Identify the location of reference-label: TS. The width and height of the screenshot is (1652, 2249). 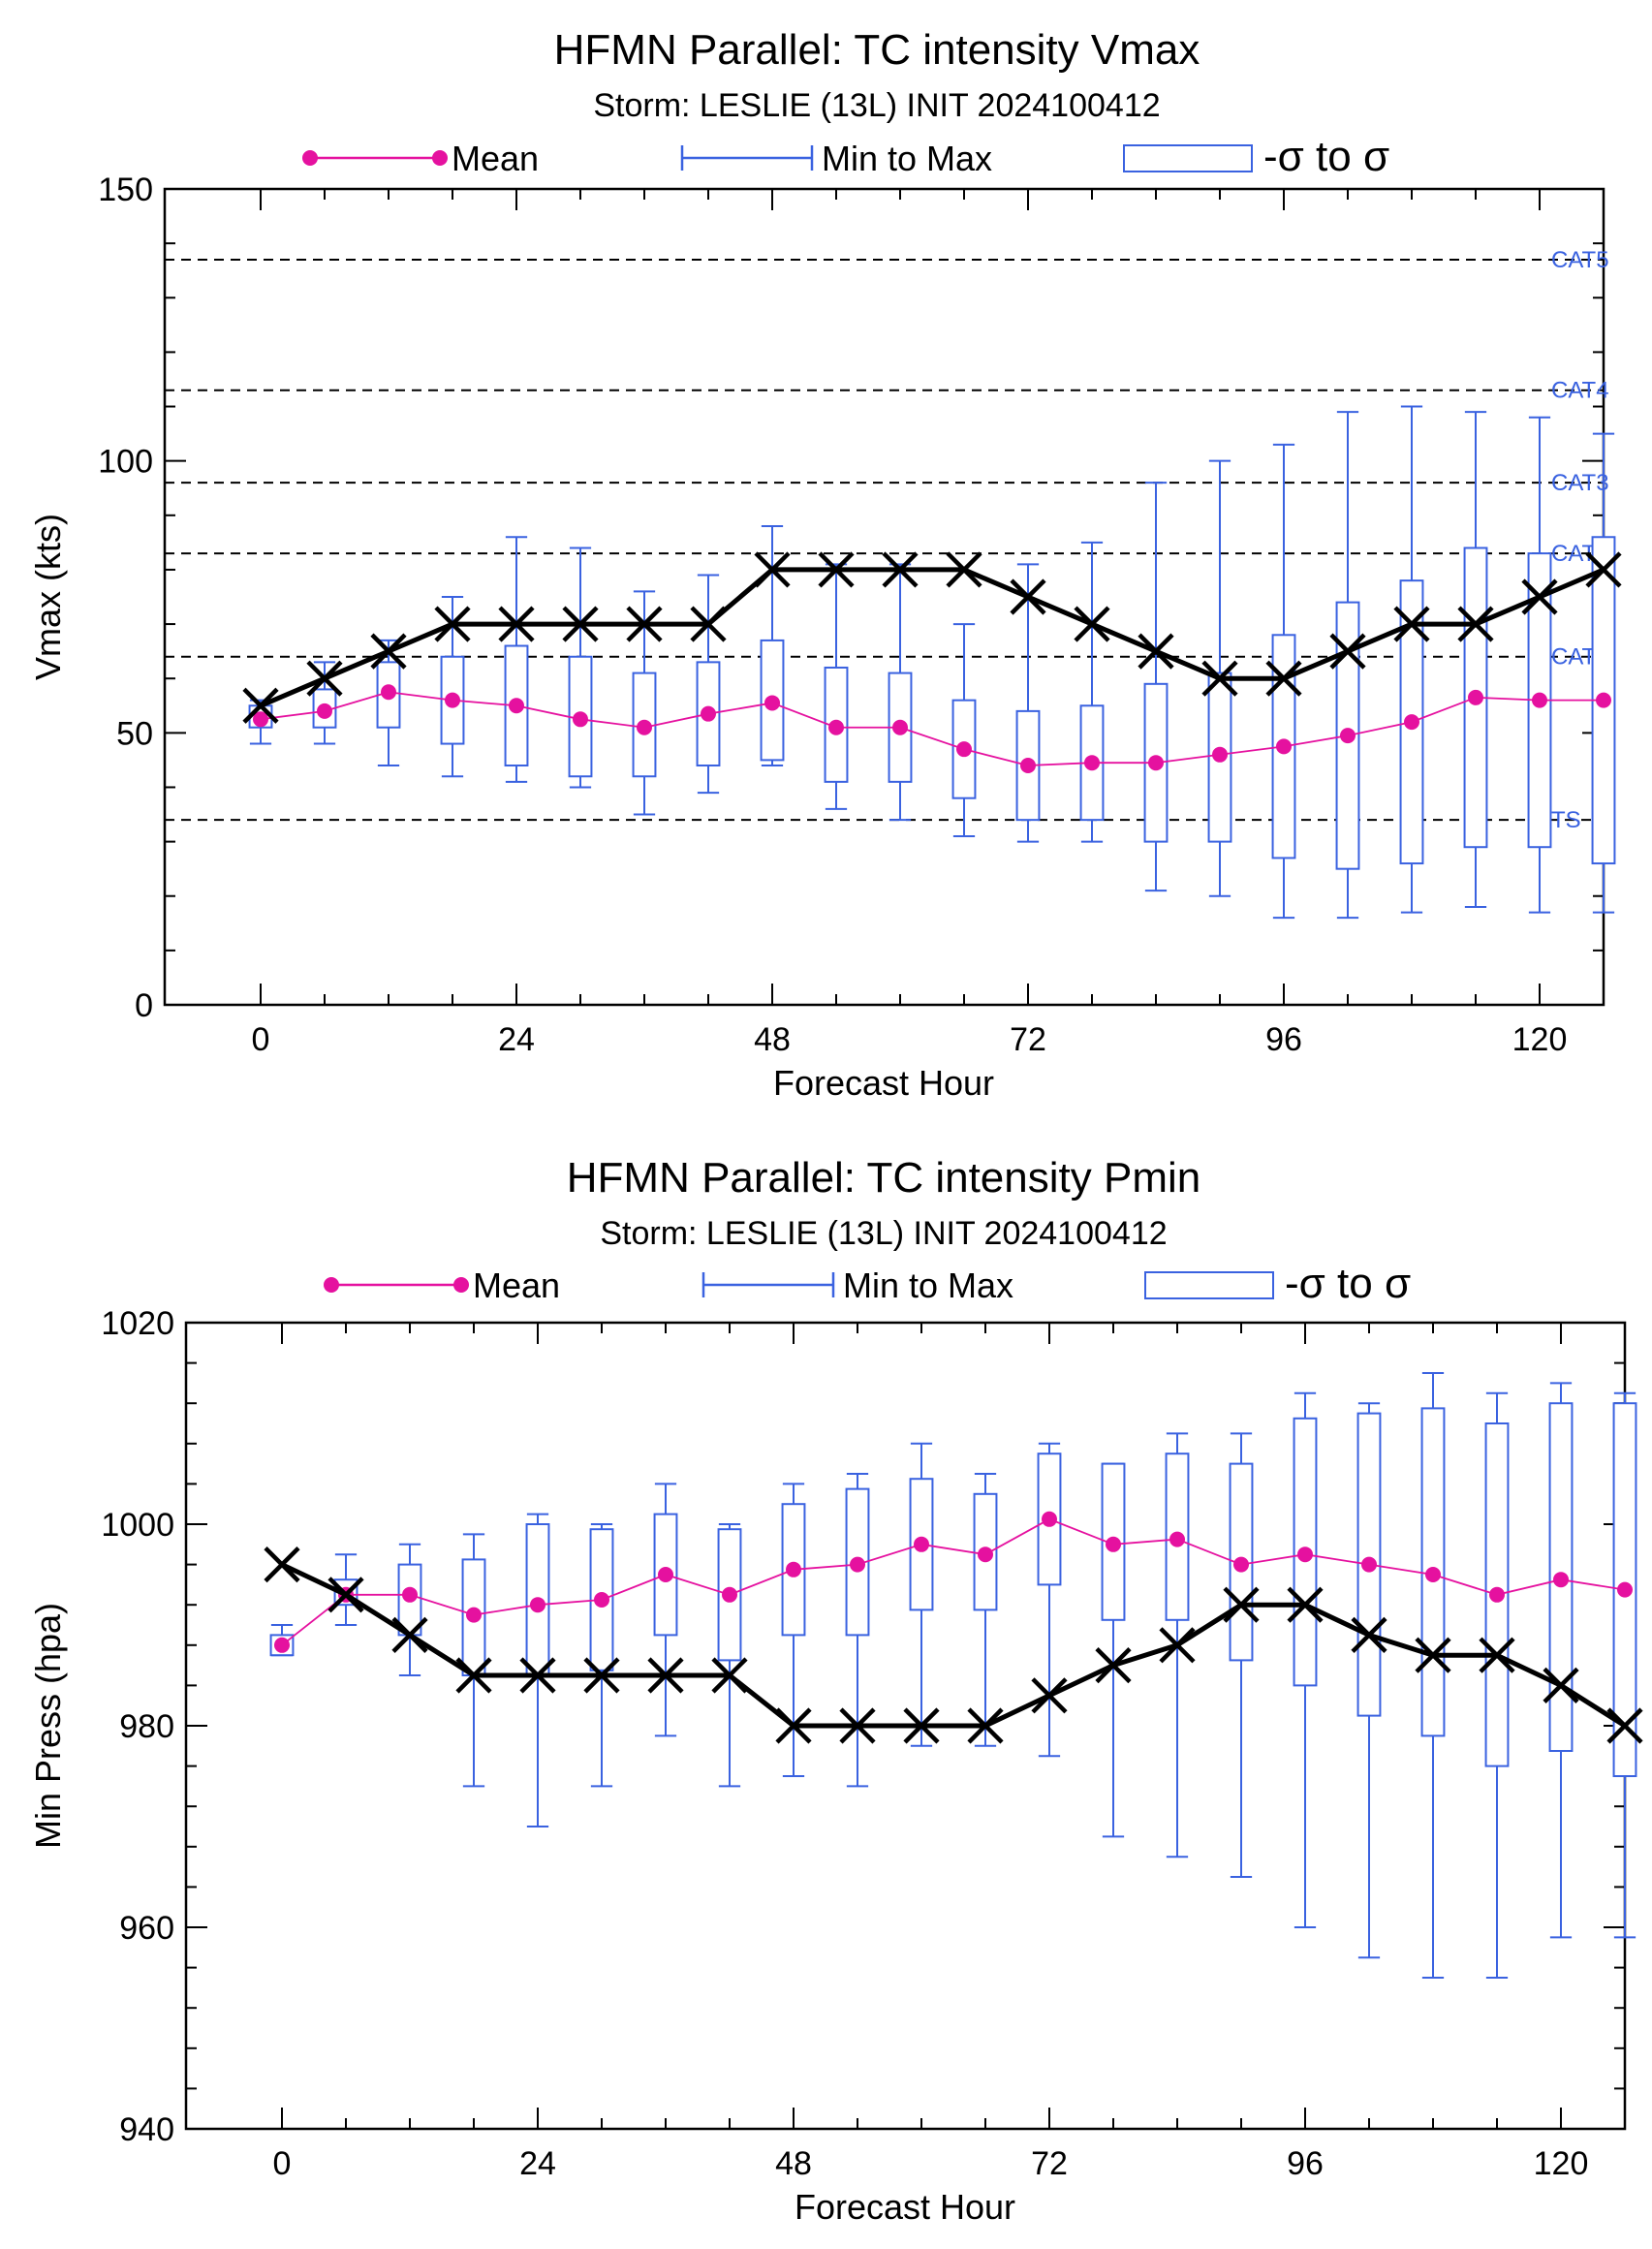
(1566, 820).